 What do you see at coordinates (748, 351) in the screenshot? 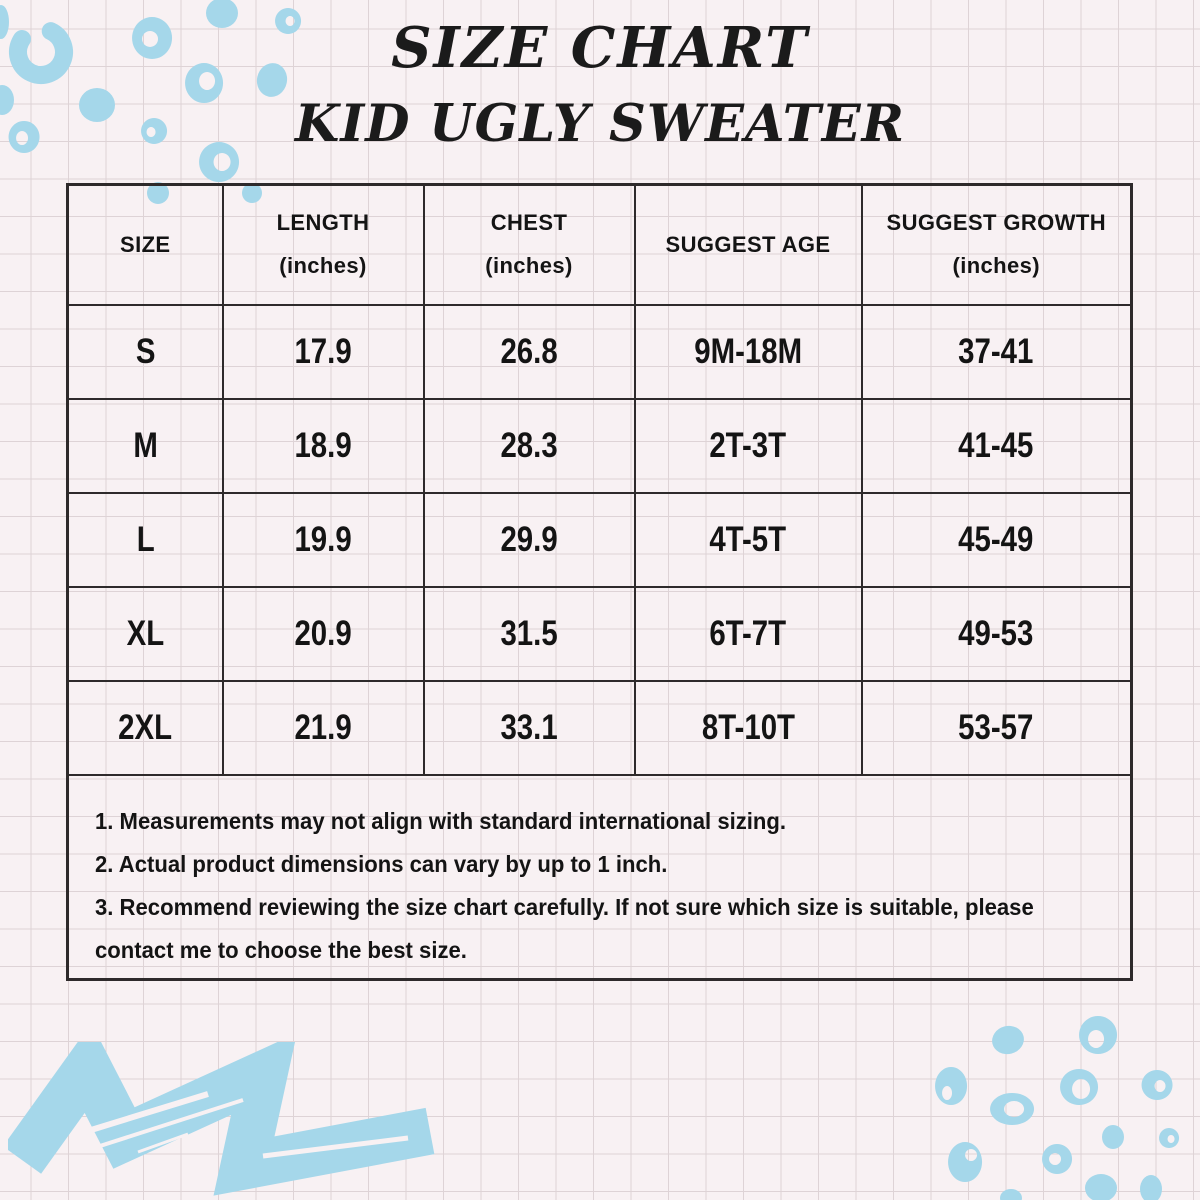
I see `cell-suggest-age: 9M-18M` at bounding box center [748, 351].